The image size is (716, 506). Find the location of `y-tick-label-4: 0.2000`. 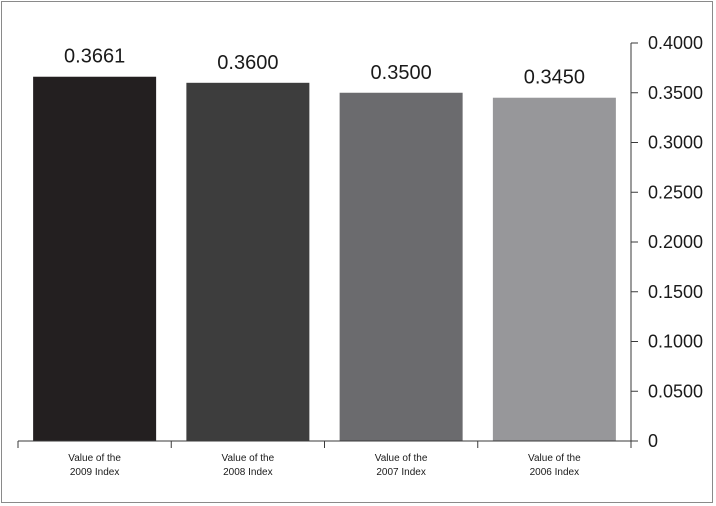

y-tick-label-4: 0.2000 is located at coordinates (675, 242).